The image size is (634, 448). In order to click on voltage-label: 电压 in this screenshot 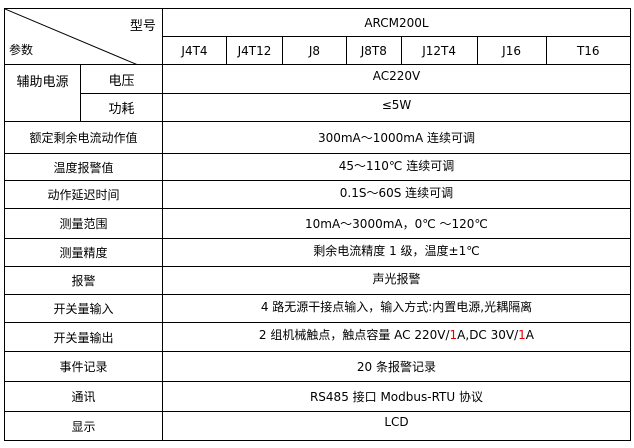, I will do `click(121, 79)`.